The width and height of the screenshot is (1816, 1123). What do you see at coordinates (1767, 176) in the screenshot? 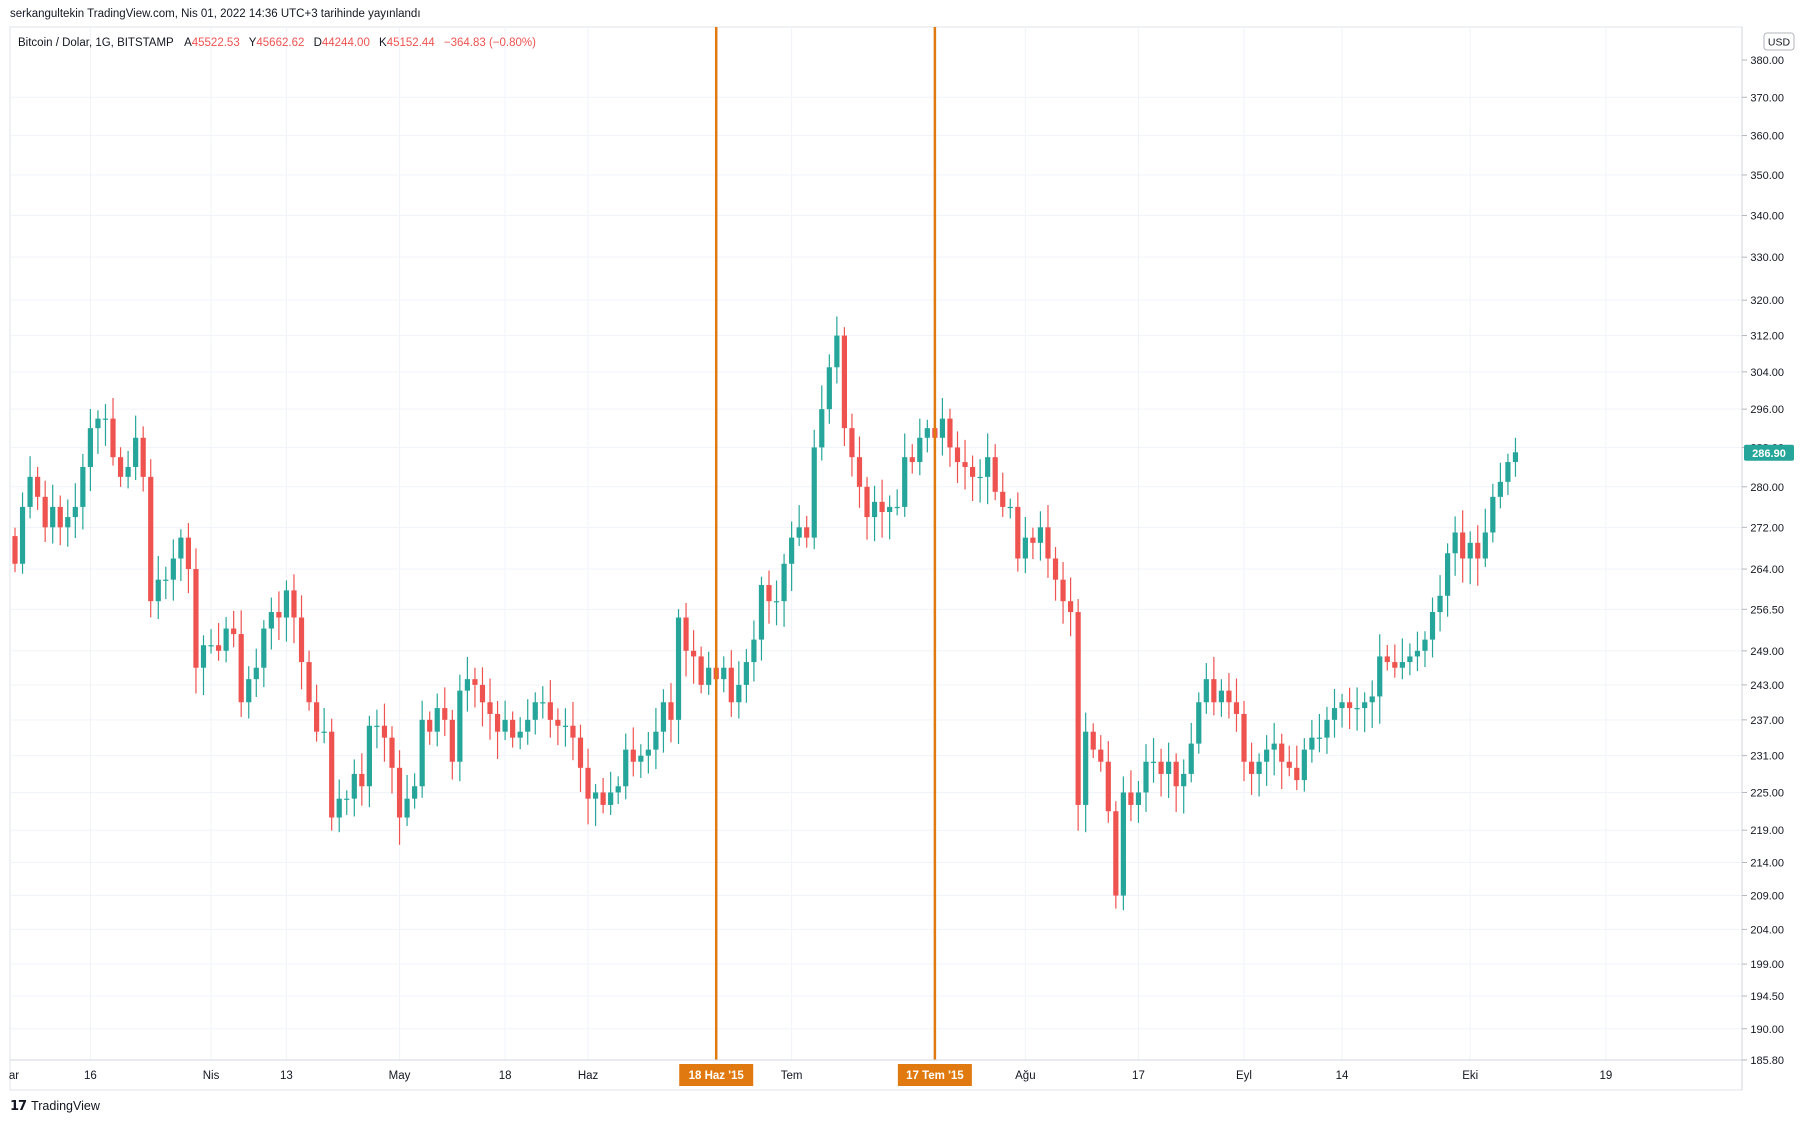
I see `y-tick-label: 350.00` at bounding box center [1767, 176].